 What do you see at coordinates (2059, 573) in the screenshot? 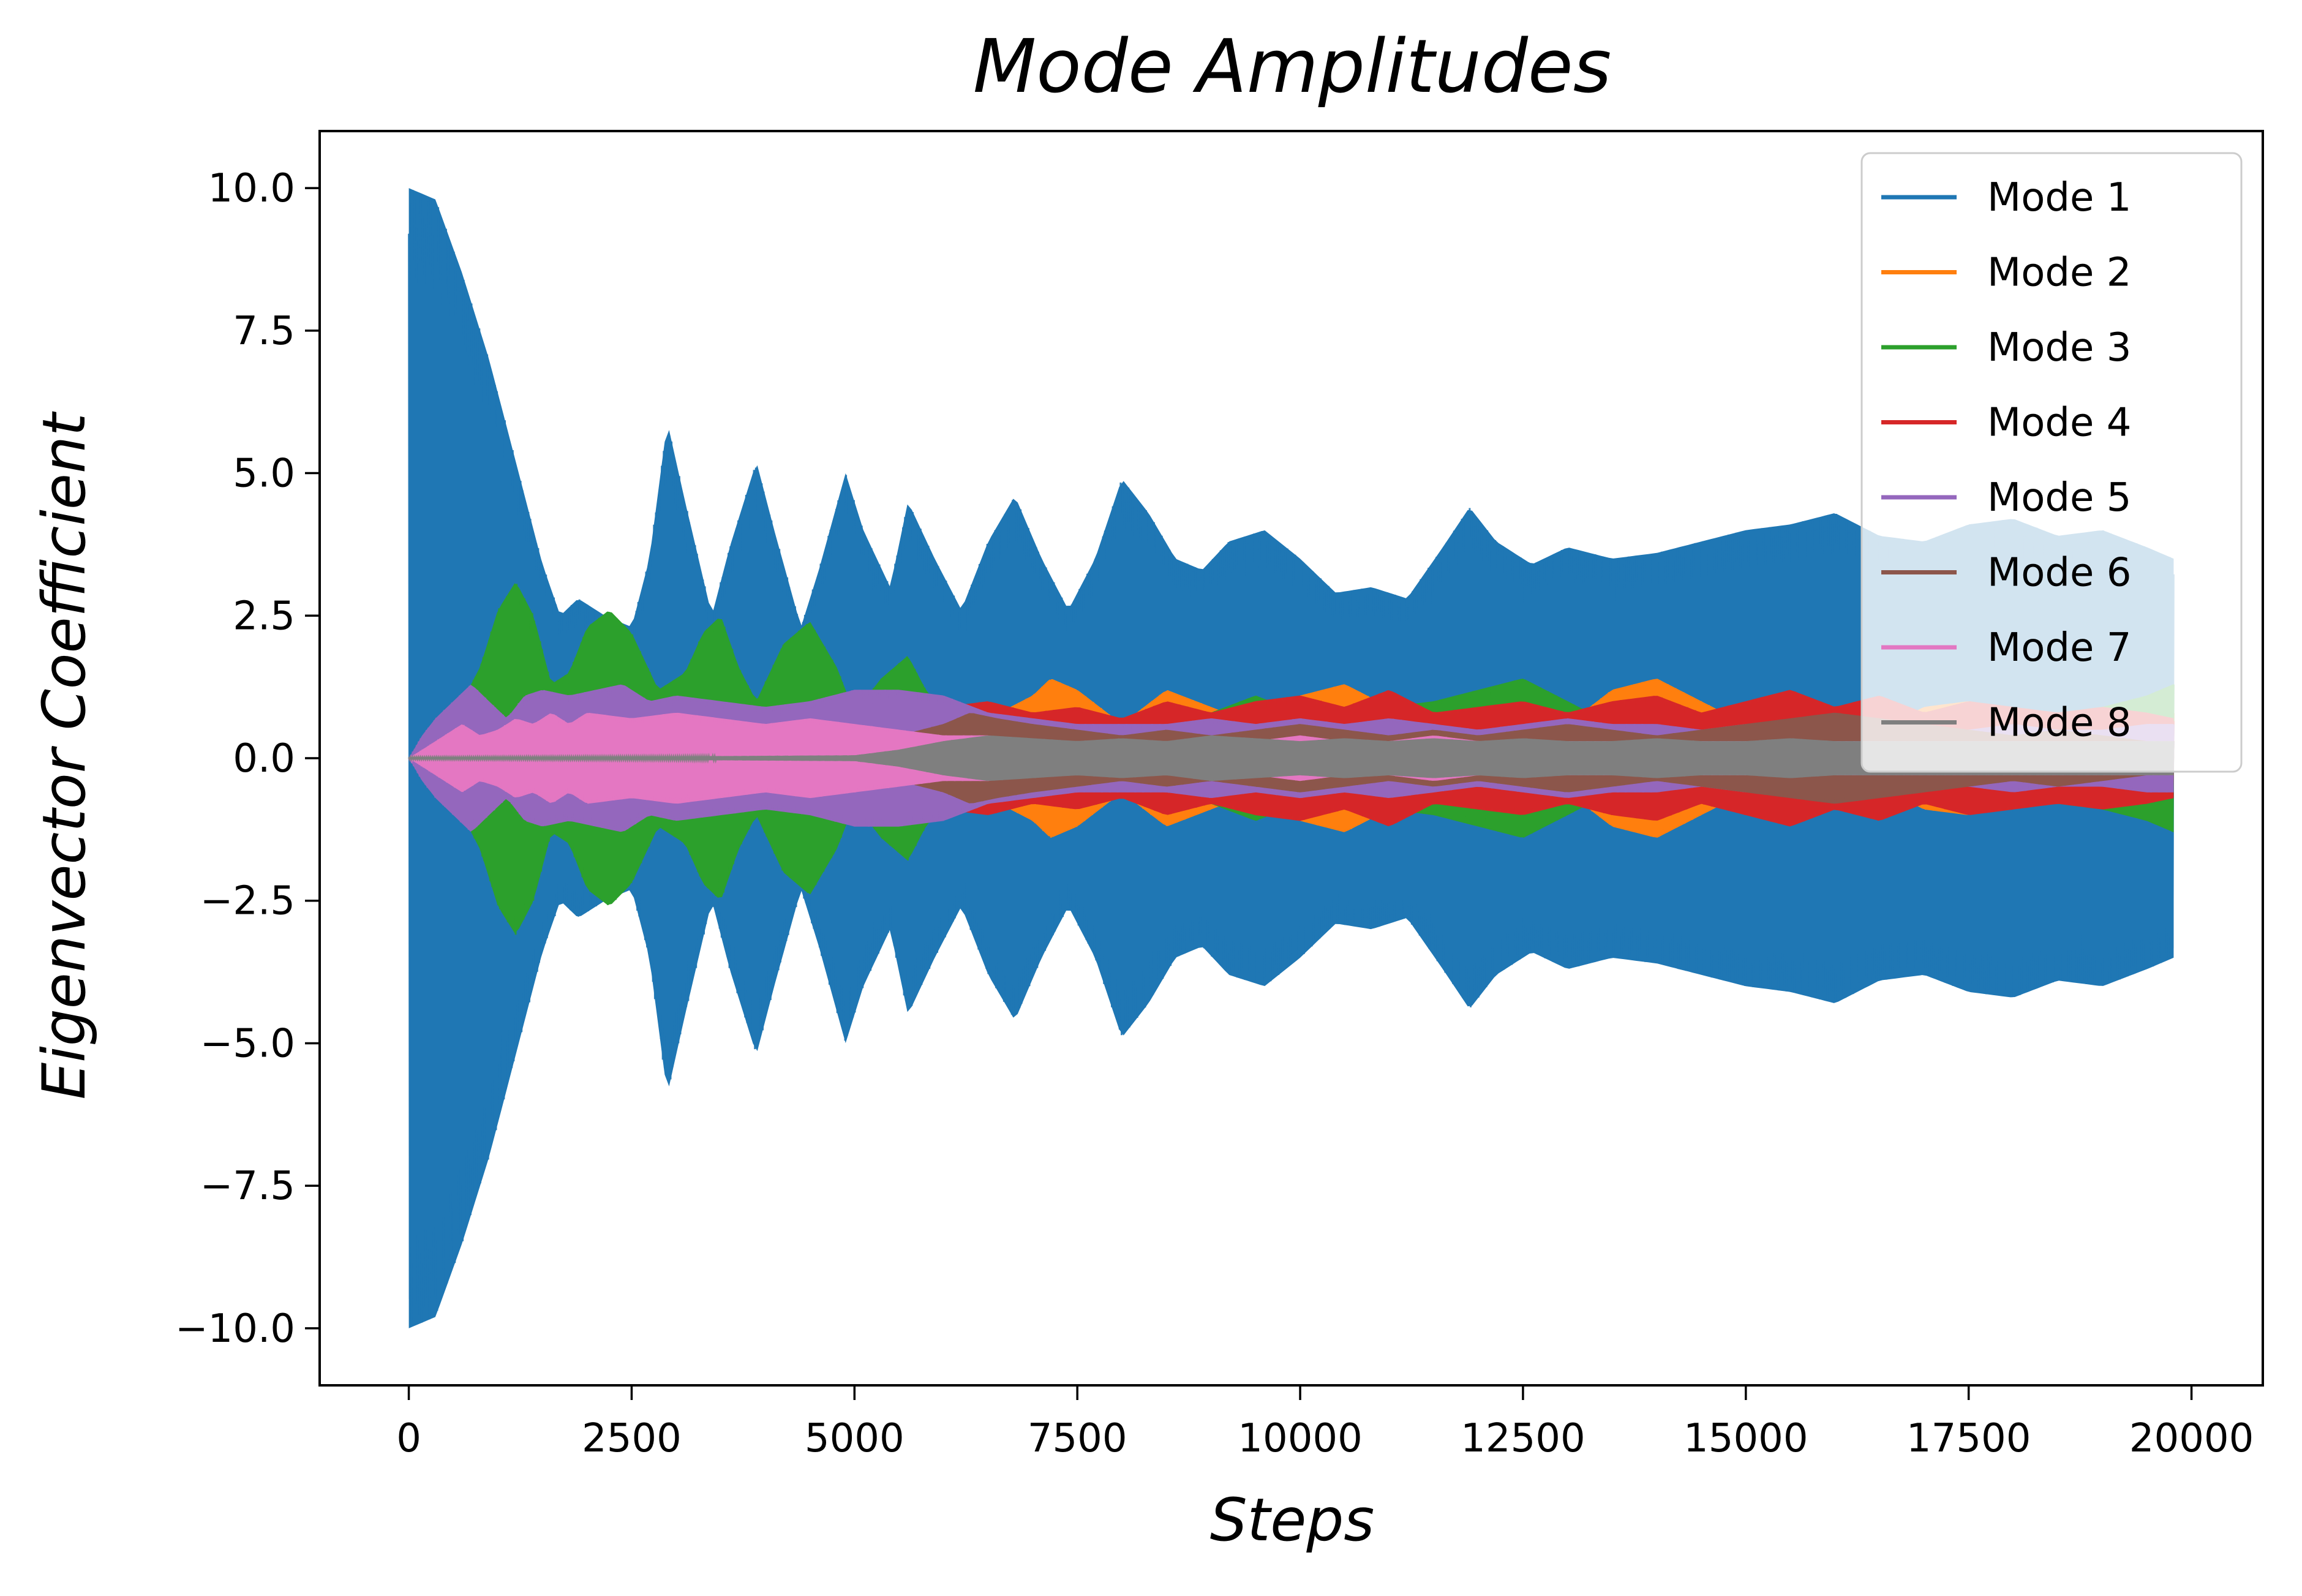
I see `legend-label: Mode 6` at bounding box center [2059, 573].